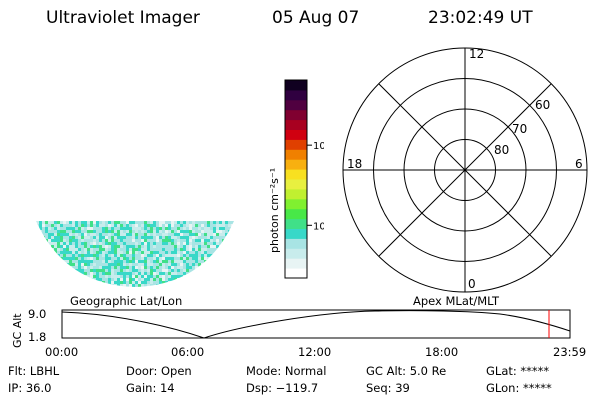  Describe the element at coordinates (126, 301) in the screenshot. I see `geographic-caption: Geographic Lat/Lon` at that location.